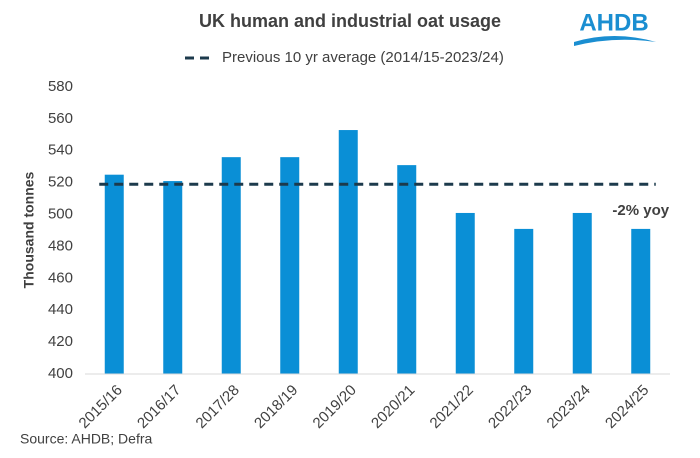  What do you see at coordinates (101, 407) in the screenshot?
I see `x-tick-label: 2015/16` at bounding box center [101, 407].